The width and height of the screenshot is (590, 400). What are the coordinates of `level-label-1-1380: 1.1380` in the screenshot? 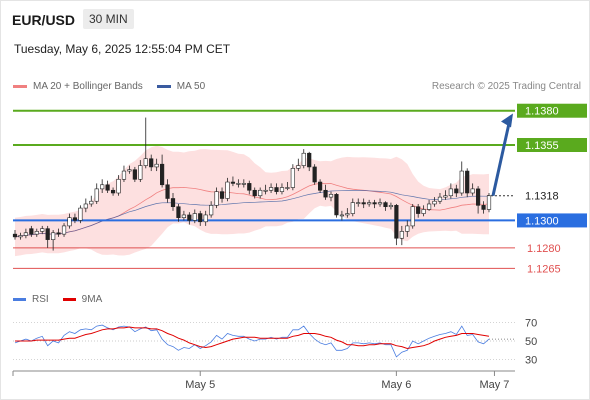 It's located at (542, 112).